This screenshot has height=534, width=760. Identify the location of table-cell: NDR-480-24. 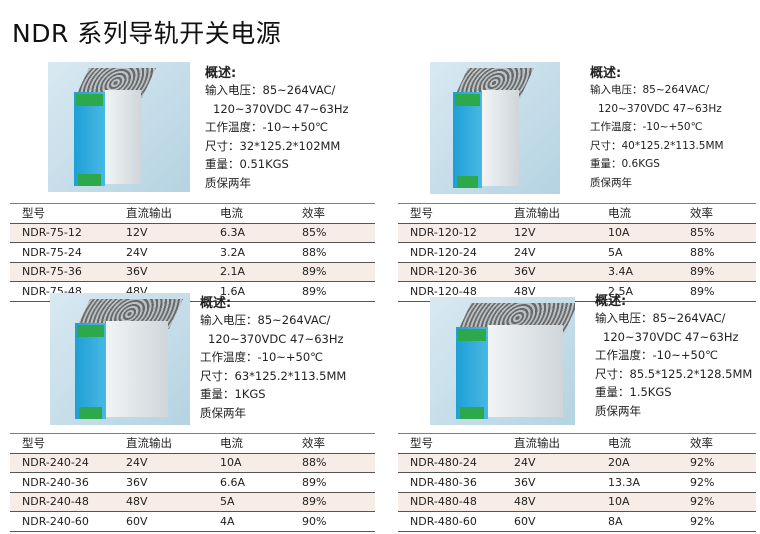
(450, 463).